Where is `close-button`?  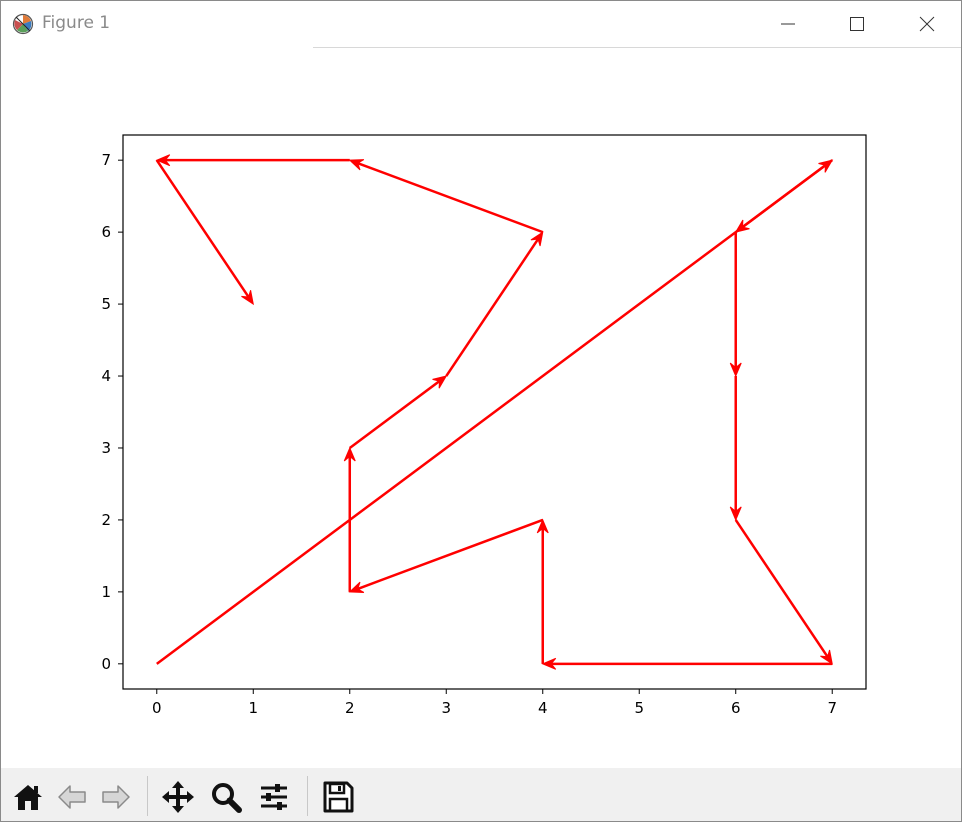
close-button is located at coordinates (927, 24).